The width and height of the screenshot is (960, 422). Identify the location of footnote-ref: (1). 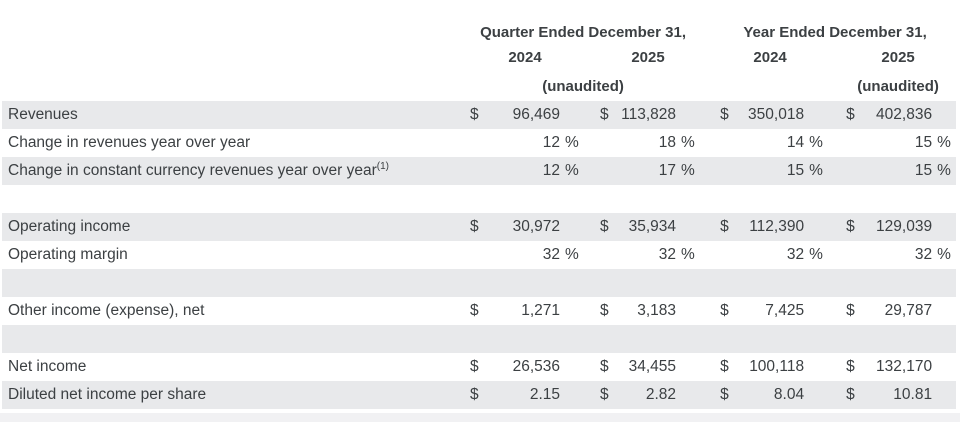
(382, 167).